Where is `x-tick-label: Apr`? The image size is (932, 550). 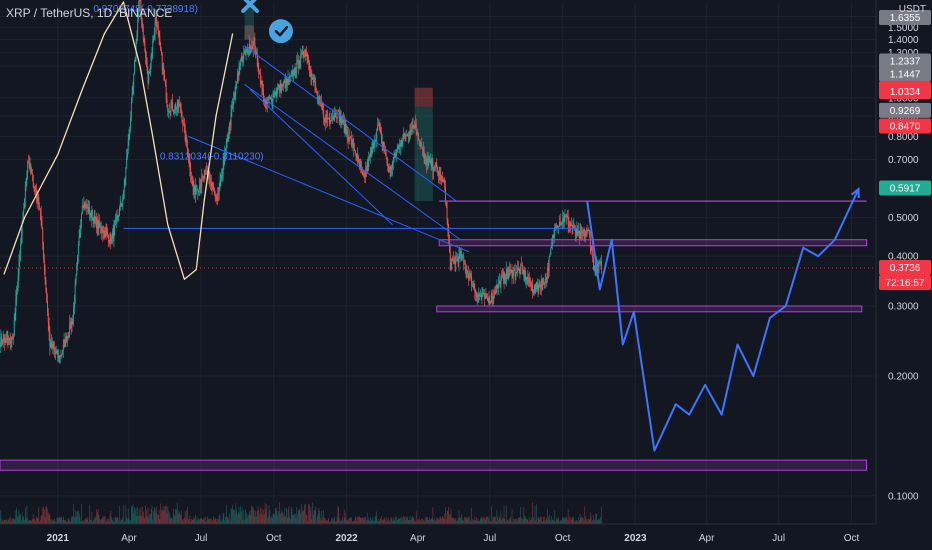 x-tick-label: Apr is located at coordinates (129, 538).